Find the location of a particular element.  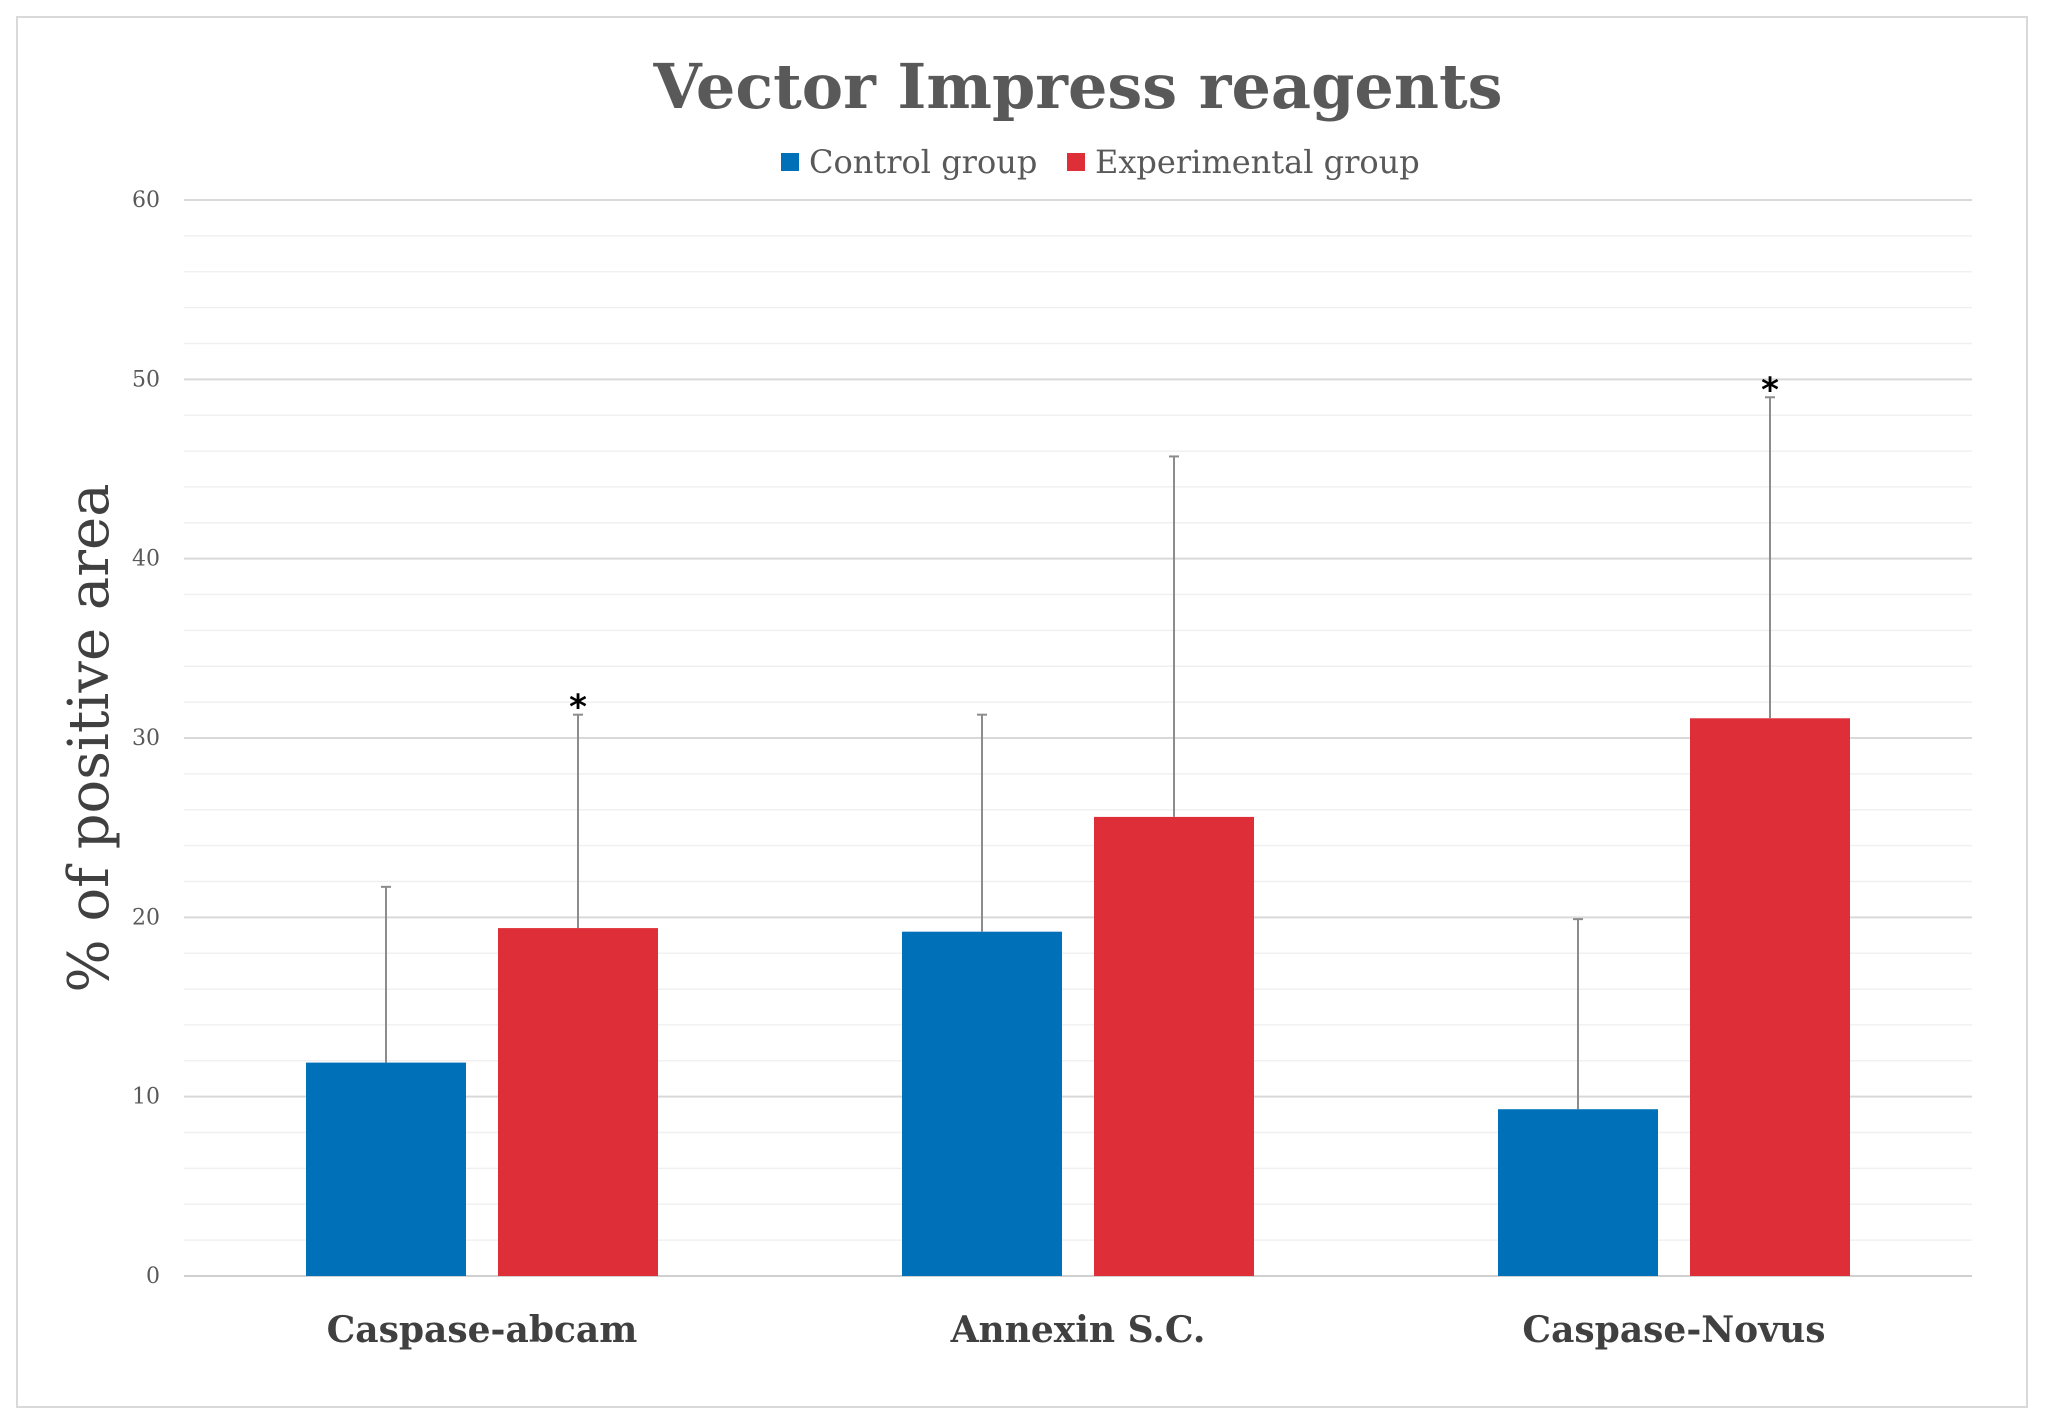

y-tick-label: 10 is located at coordinates (146, 1097).